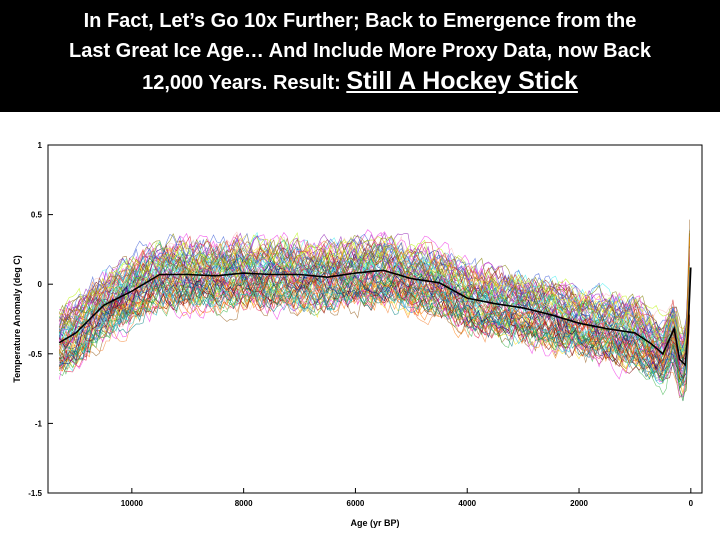  I want to click on y-tick-label: 0.5, so click(37, 215).